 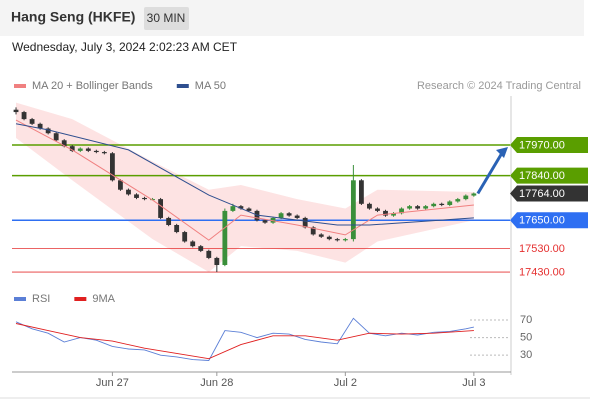 What do you see at coordinates (73, 17) in the screenshot?
I see `instrument-title: Hang Seng (HKFE)` at bounding box center [73, 17].